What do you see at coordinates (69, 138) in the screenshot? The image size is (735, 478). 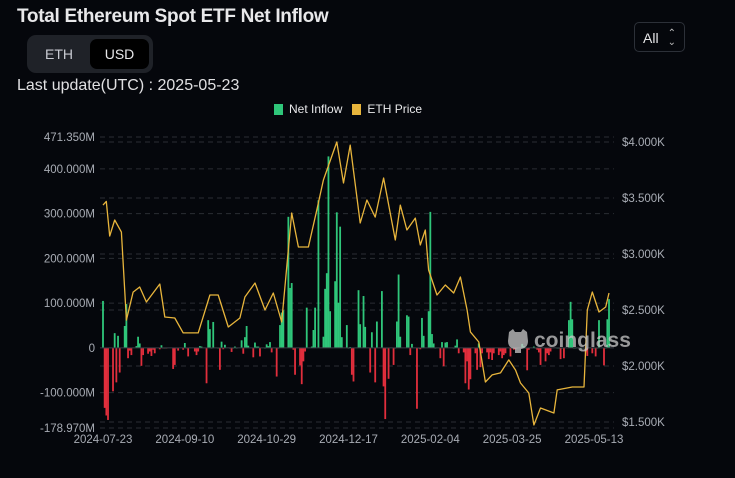 I see `y-left-tick-label: 471.350M` at bounding box center [69, 138].